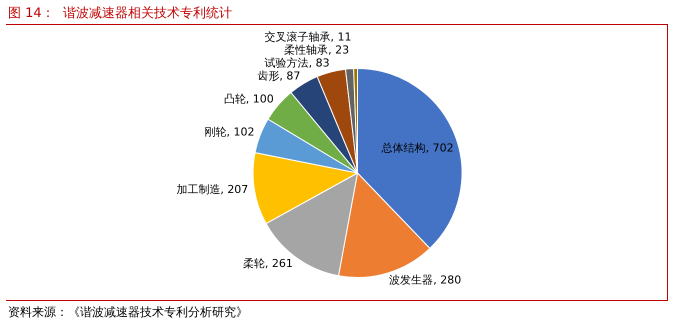 This screenshot has width=687, height=325. What do you see at coordinates (308, 37) in the screenshot?
I see `slice-label: 交叉滚子轴承, 11` at bounding box center [308, 37].